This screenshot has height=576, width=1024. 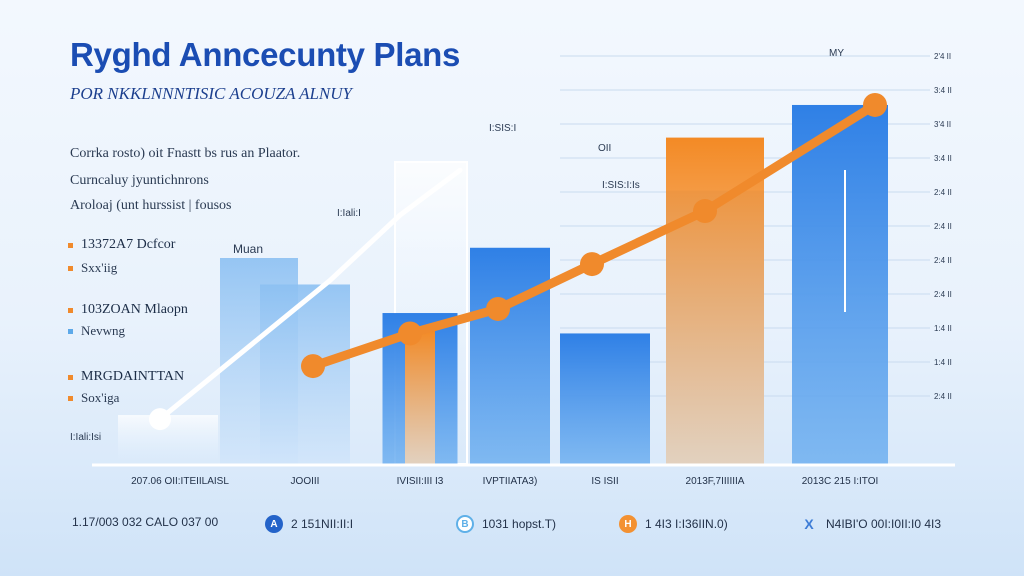 What do you see at coordinates (160, 419) in the screenshot?
I see `line-point-white` at bounding box center [160, 419].